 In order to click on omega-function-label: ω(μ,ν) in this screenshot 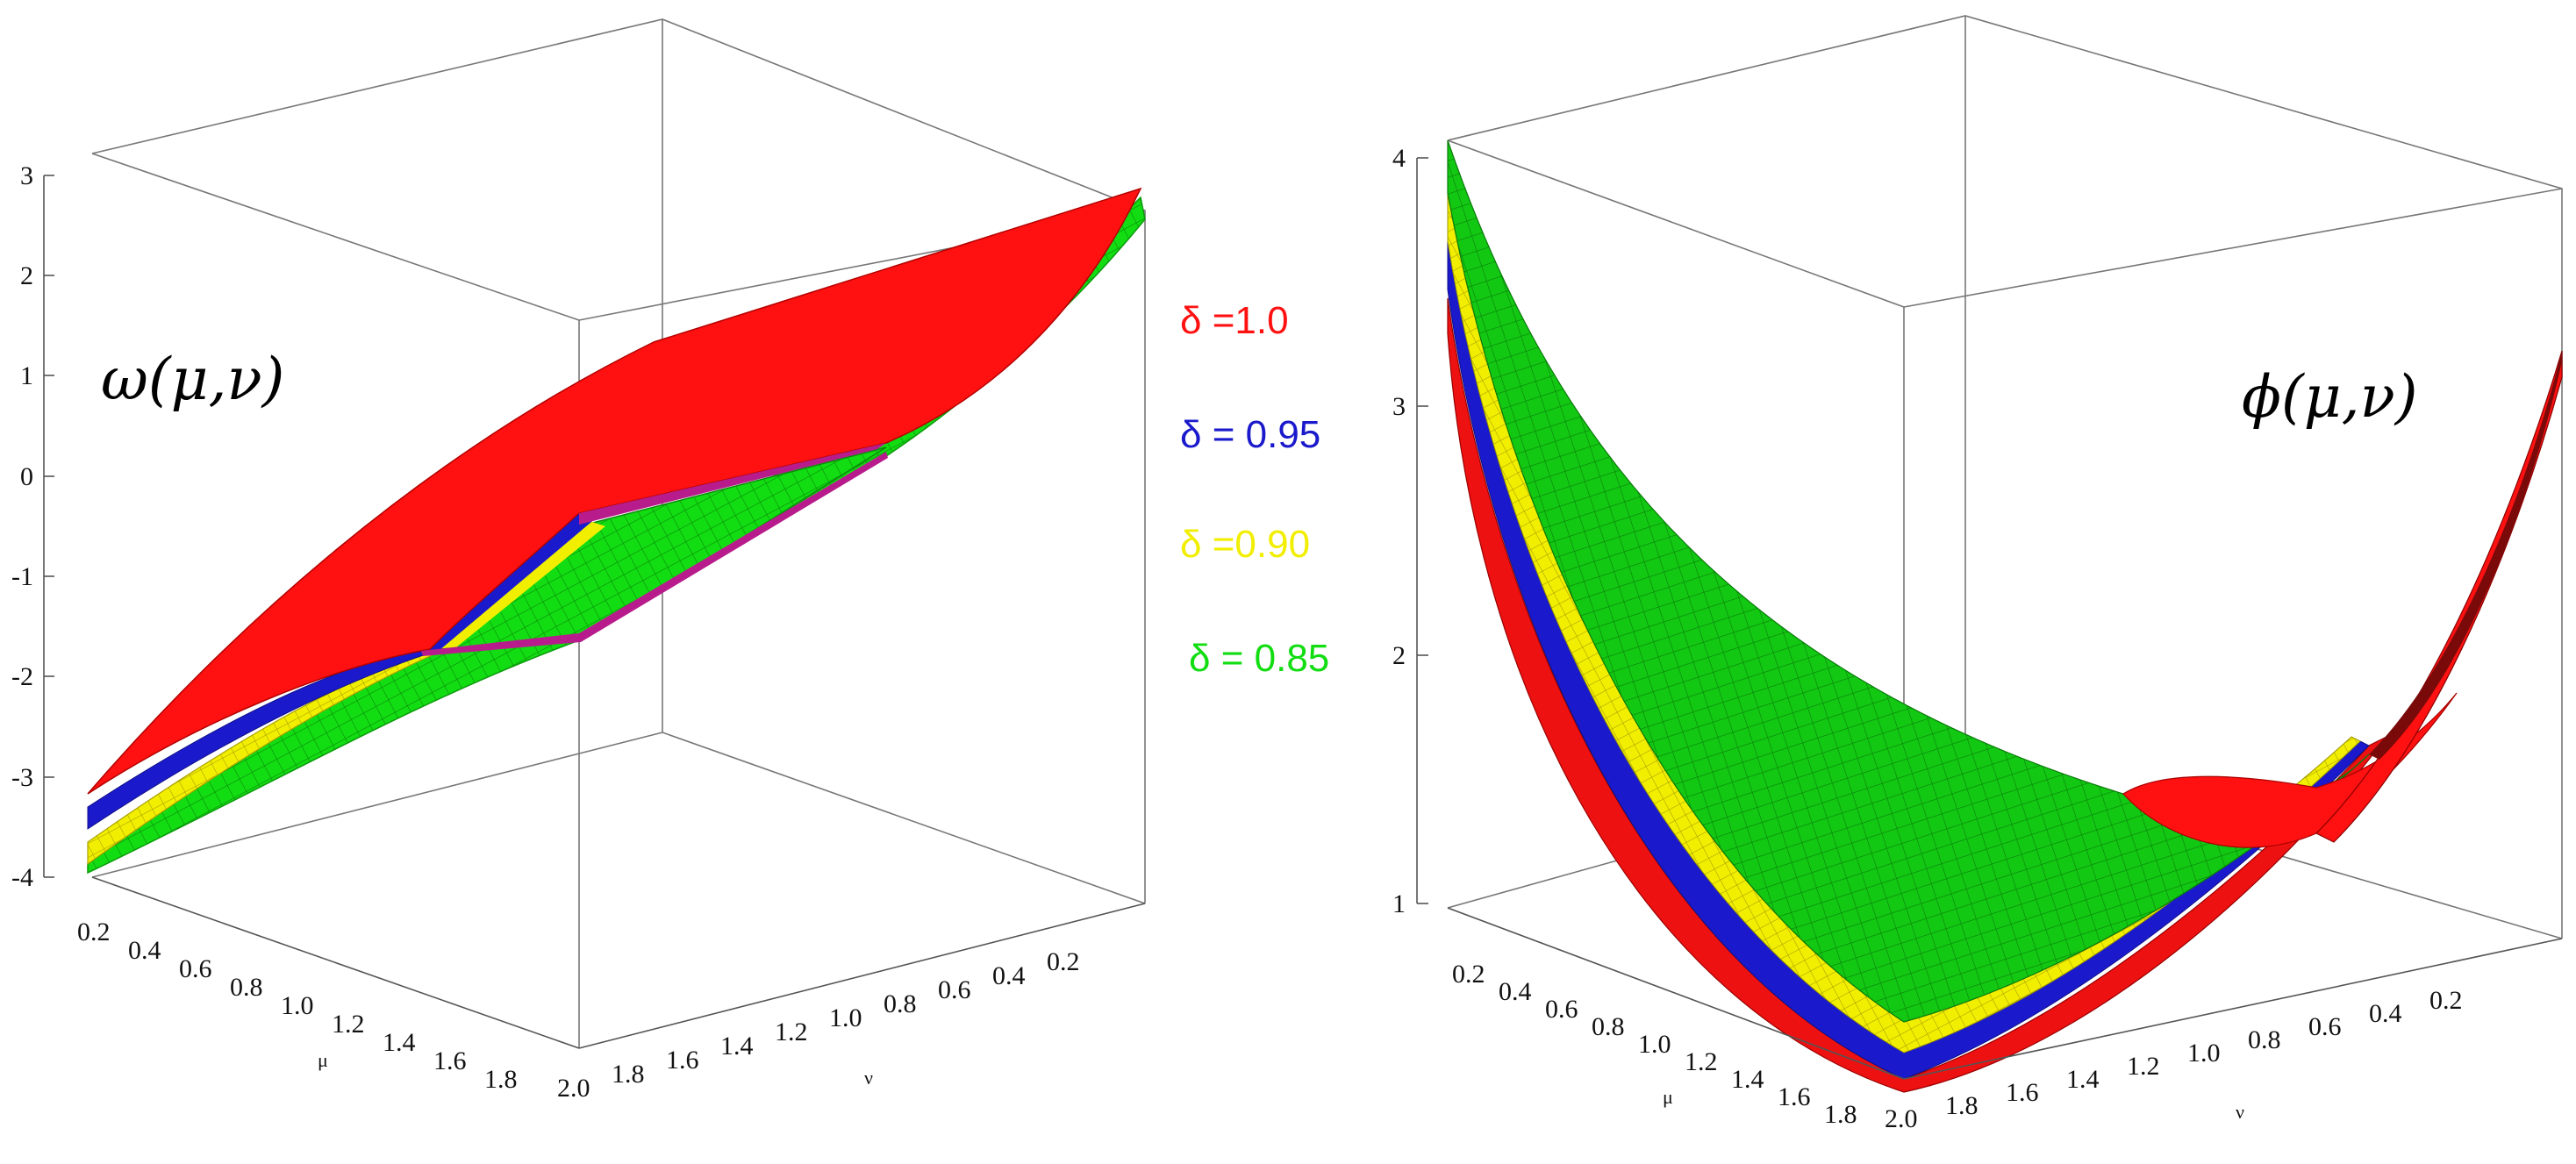, I will do `click(192, 379)`.